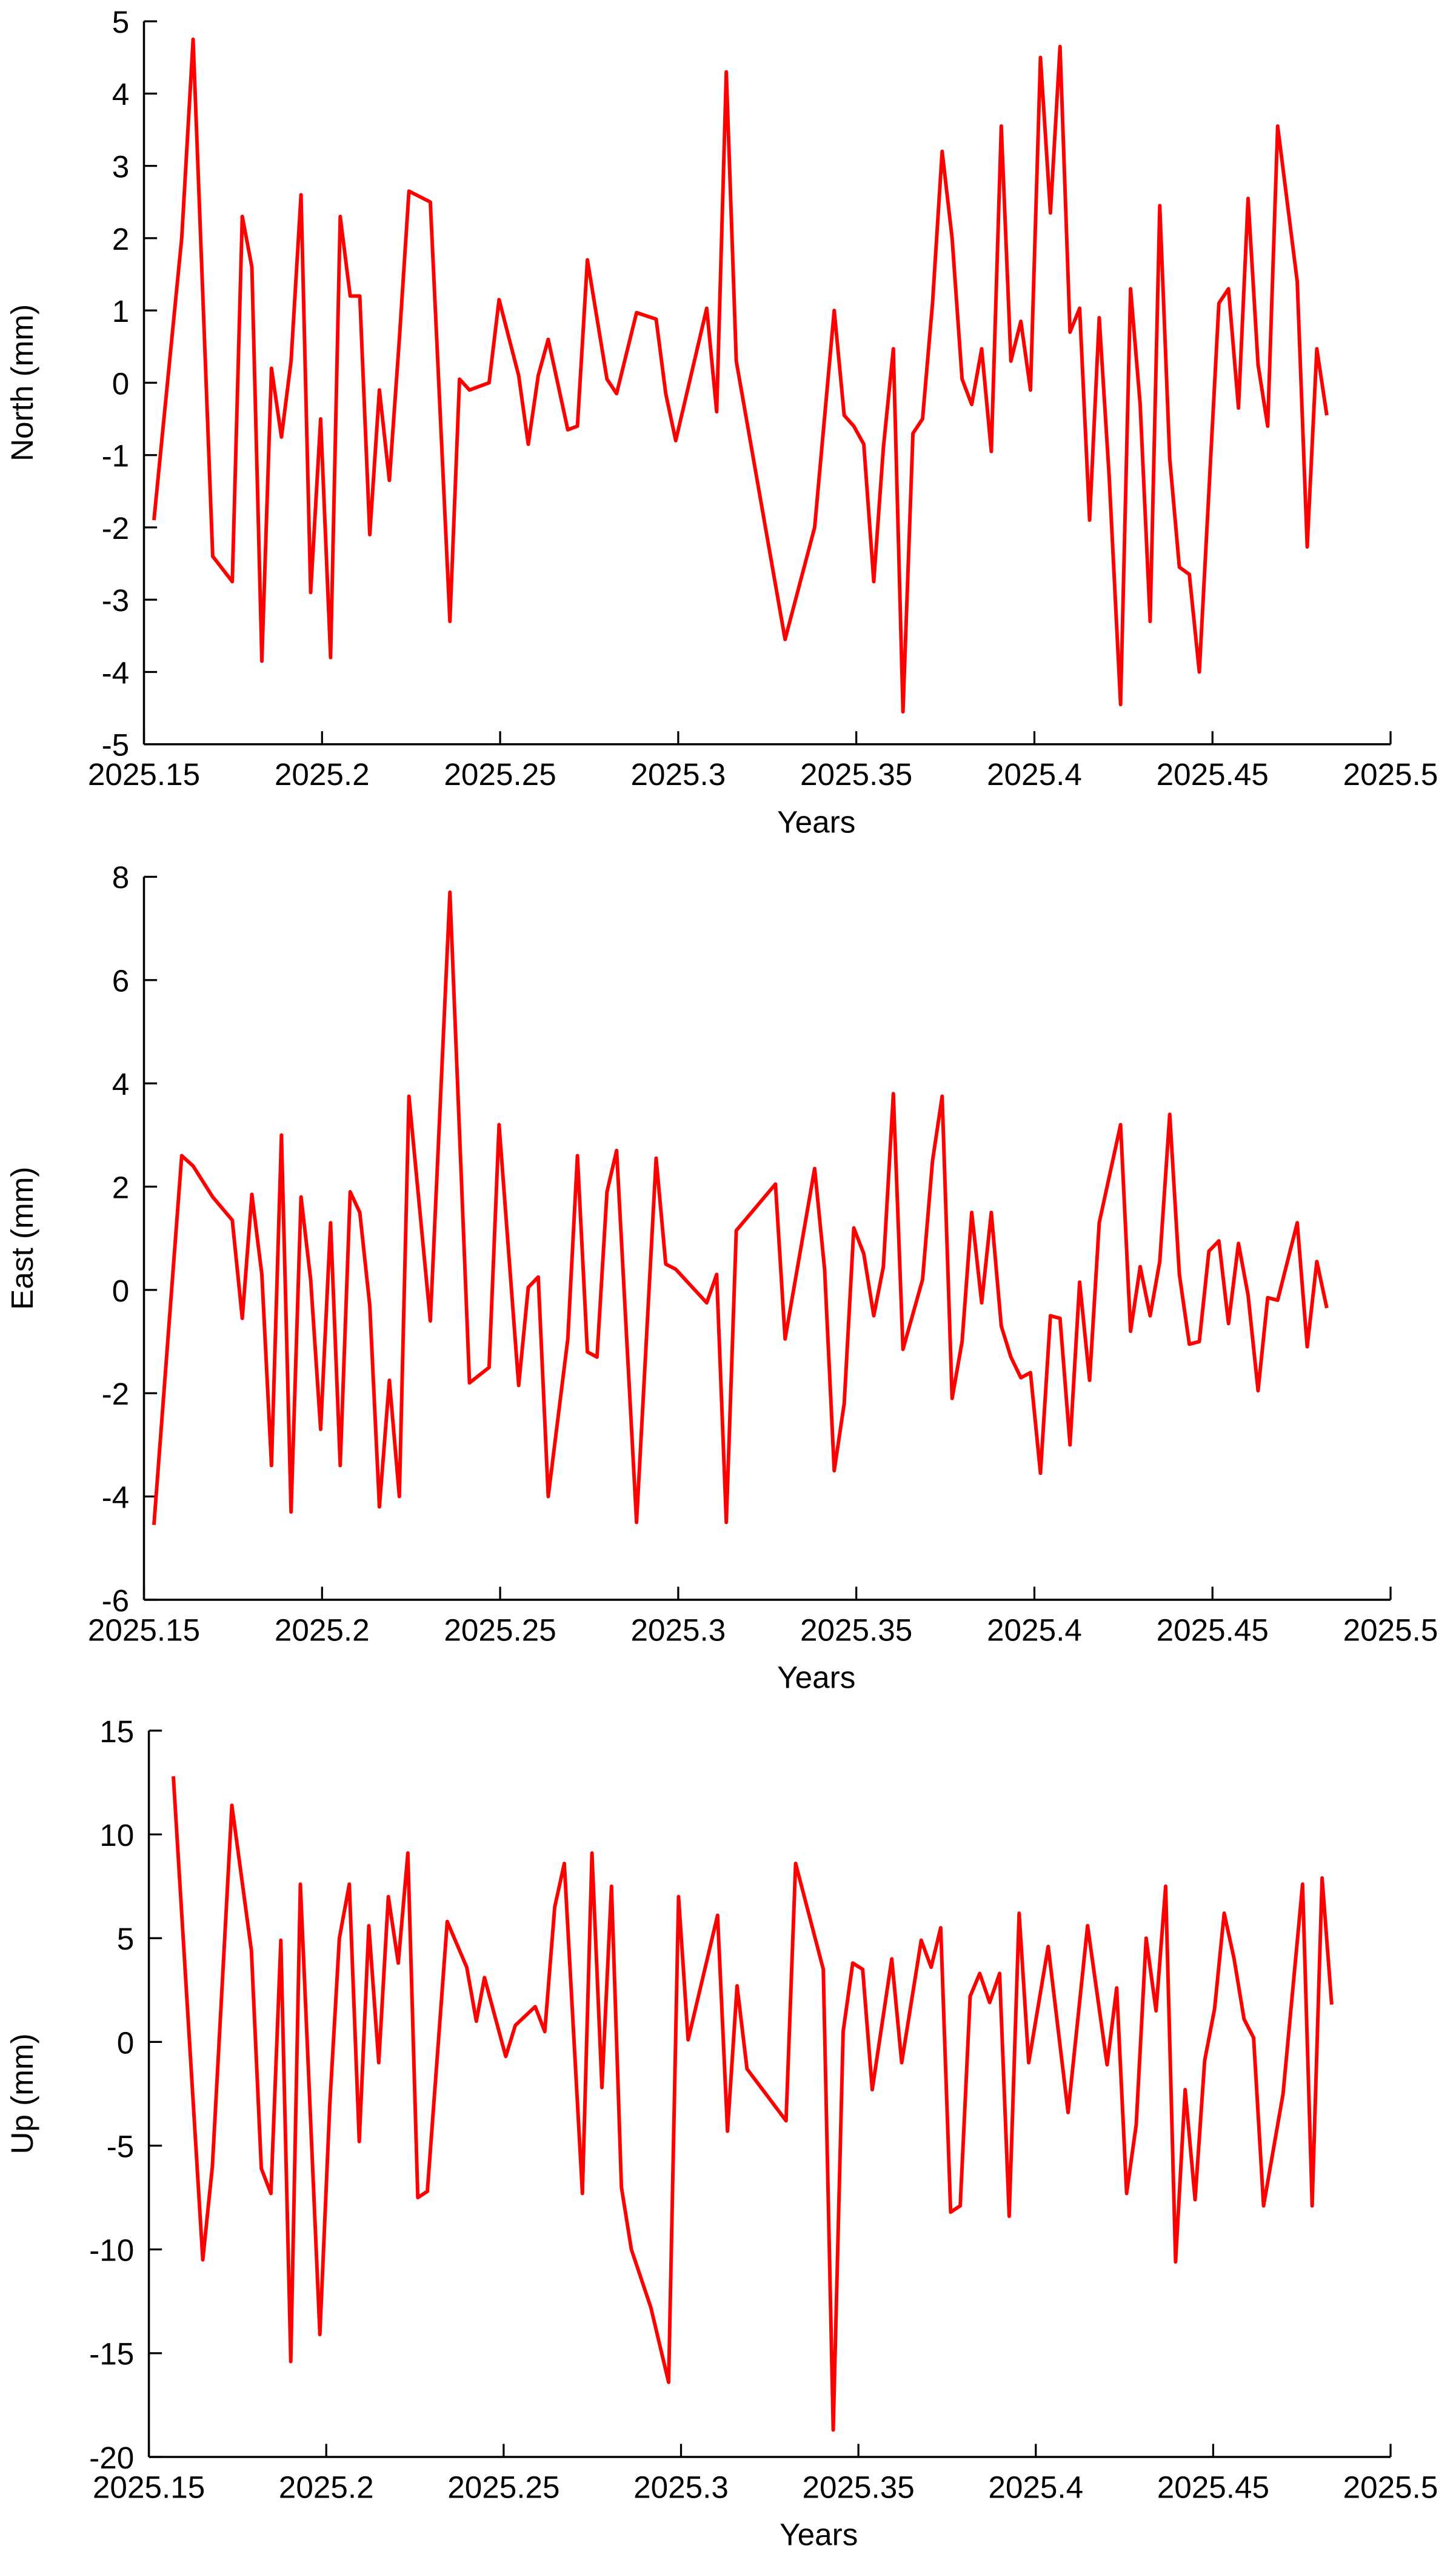  Describe the element at coordinates (111, 2250) in the screenshot. I see `y-tick-label: -10` at that location.